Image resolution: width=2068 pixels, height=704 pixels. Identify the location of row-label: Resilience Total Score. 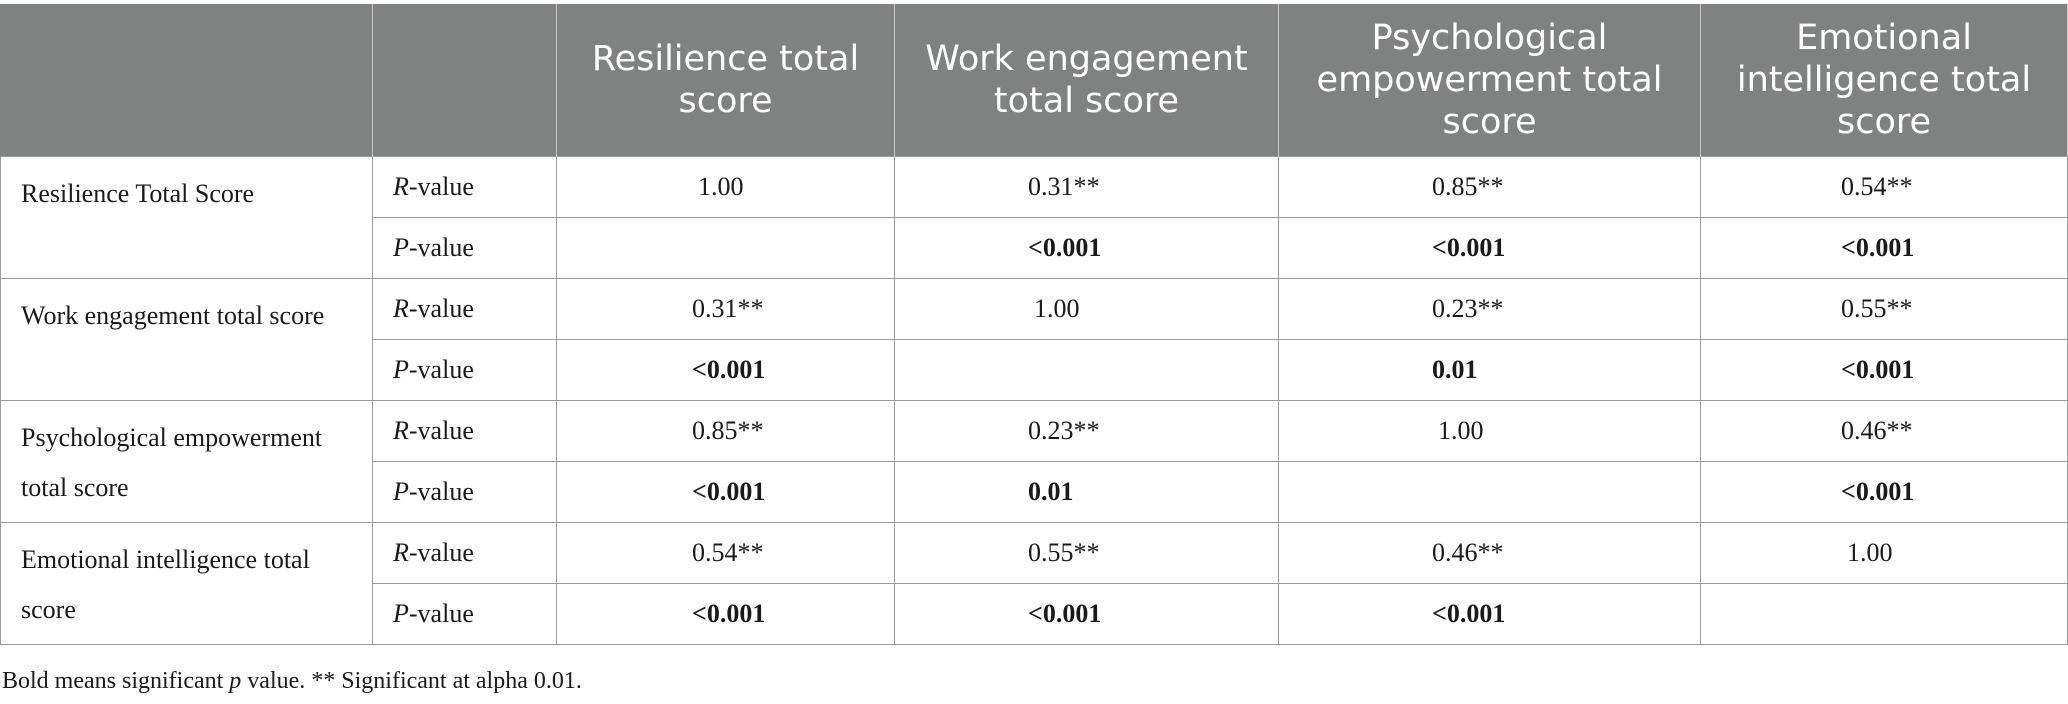
(186, 217).